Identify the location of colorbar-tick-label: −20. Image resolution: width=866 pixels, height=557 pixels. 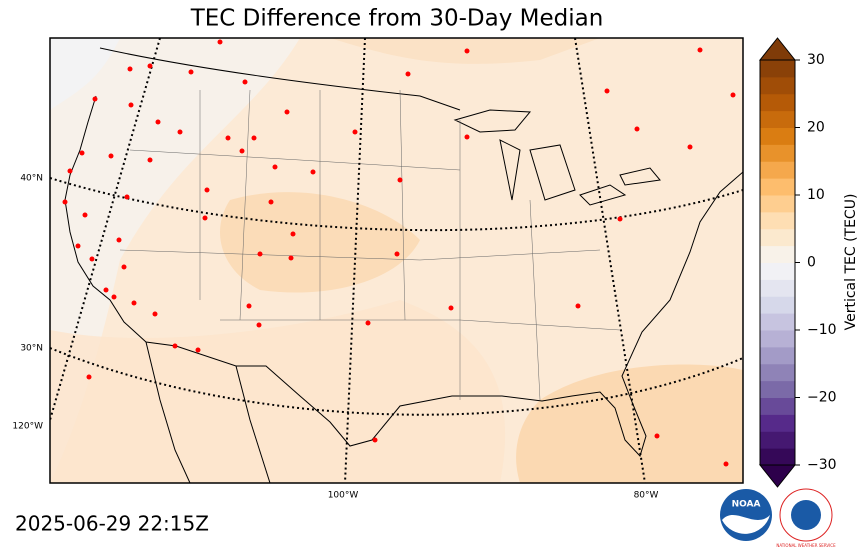
(822, 398).